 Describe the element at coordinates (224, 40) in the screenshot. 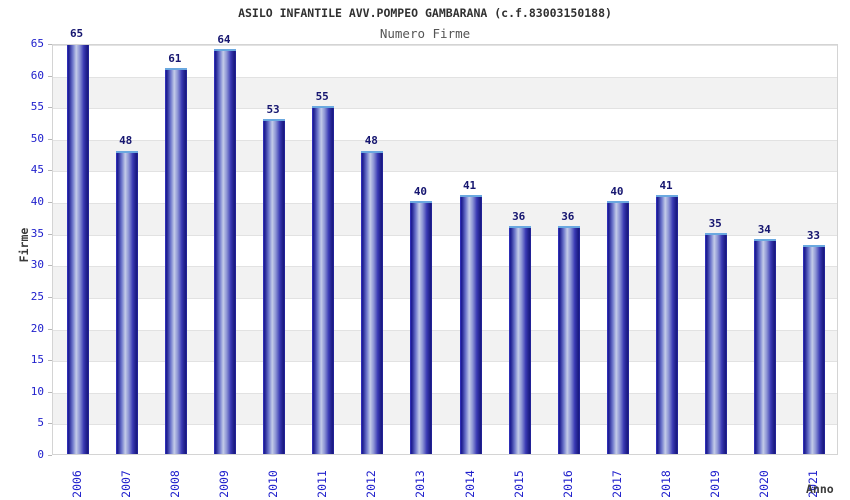

I see `bar-value-label: 64` at that location.